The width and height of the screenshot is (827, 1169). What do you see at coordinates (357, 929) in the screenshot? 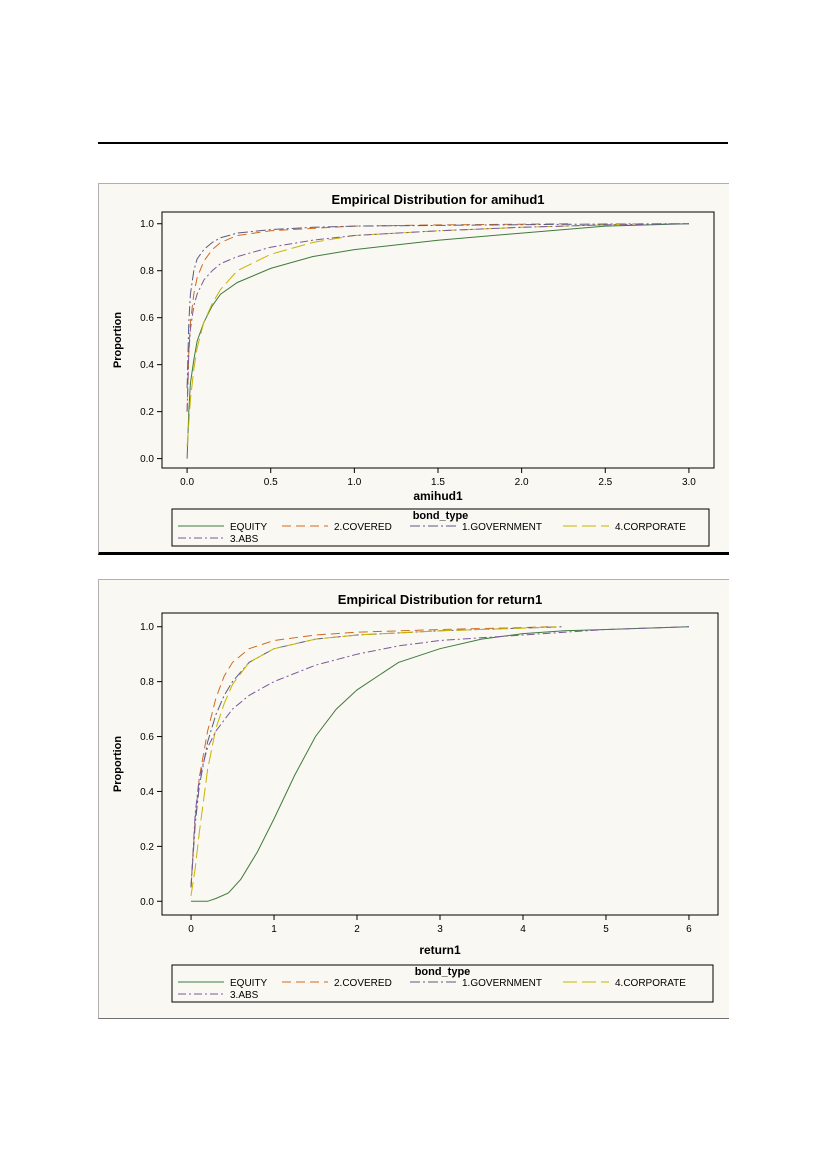
I see `x-tick-label: 2` at bounding box center [357, 929].